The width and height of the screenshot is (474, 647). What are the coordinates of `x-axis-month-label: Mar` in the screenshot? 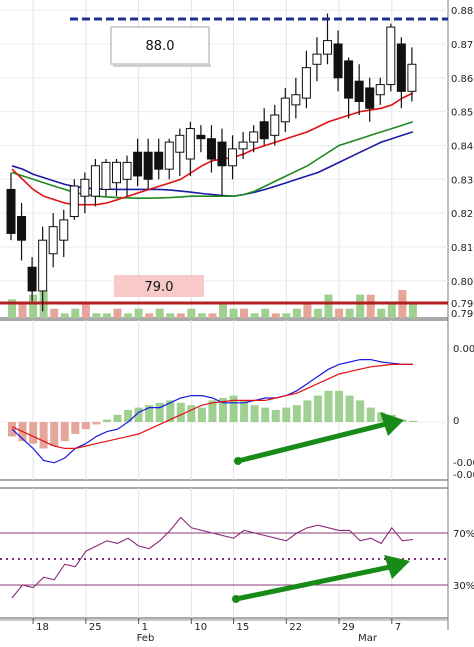 It's located at (368, 638).